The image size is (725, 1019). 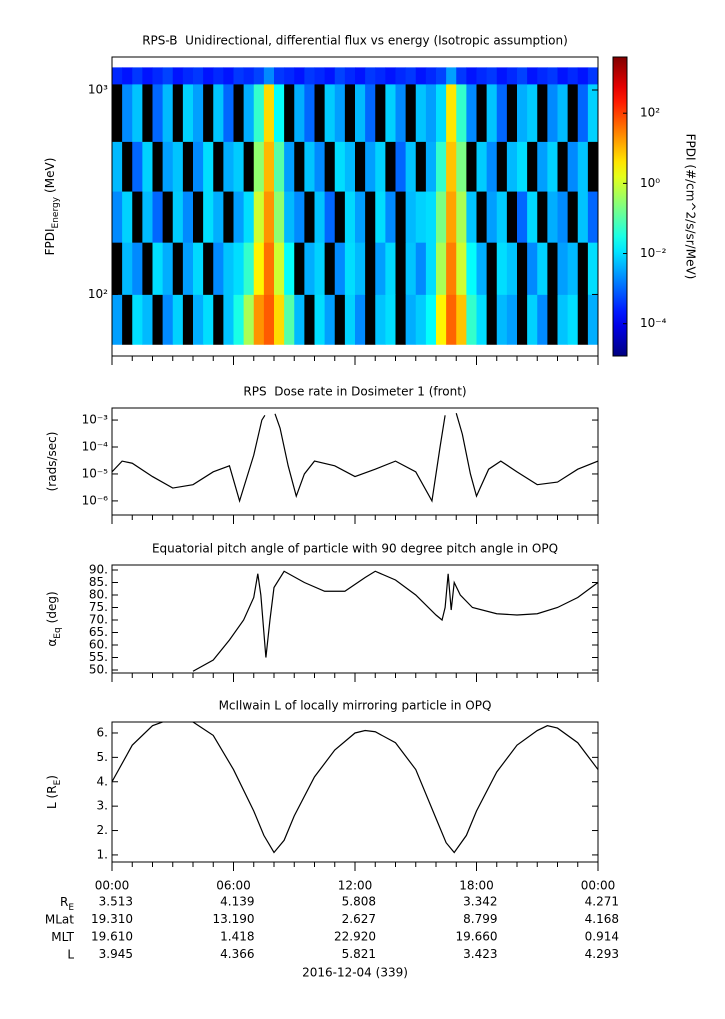 What do you see at coordinates (98, 645) in the screenshot?
I see `y-tick-label: 60.` at bounding box center [98, 645].